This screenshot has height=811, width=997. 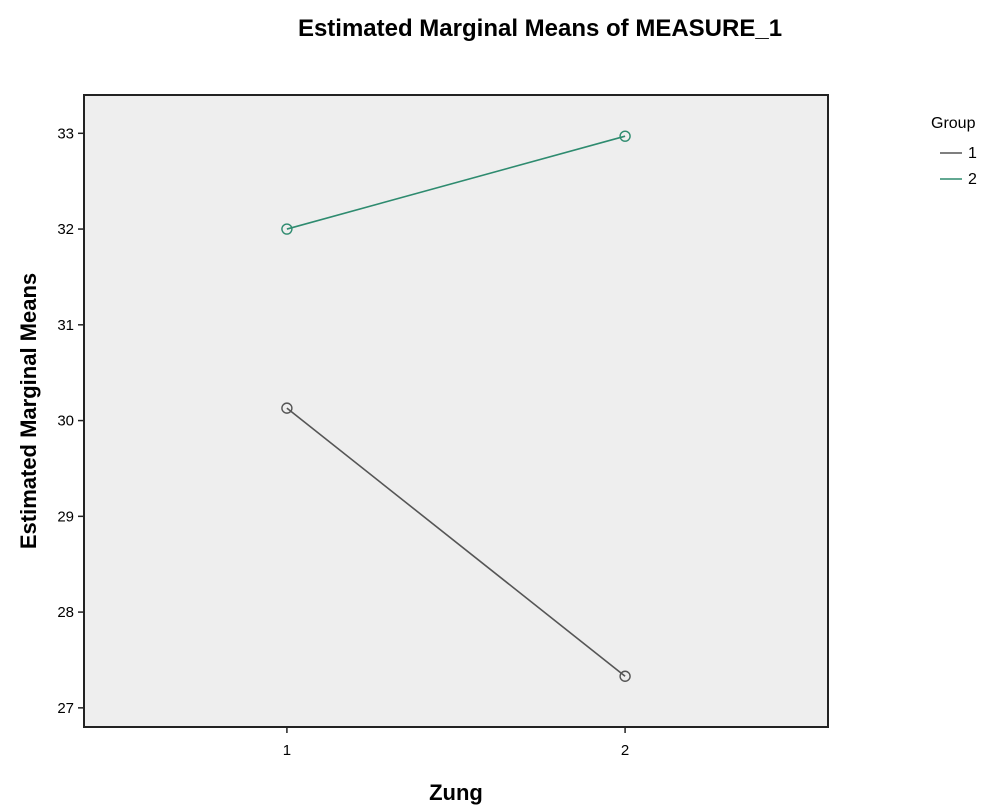 What do you see at coordinates (65, 229) in the screenshot?
I see `y-tick-label: 32` at bounding box center [65, 229].